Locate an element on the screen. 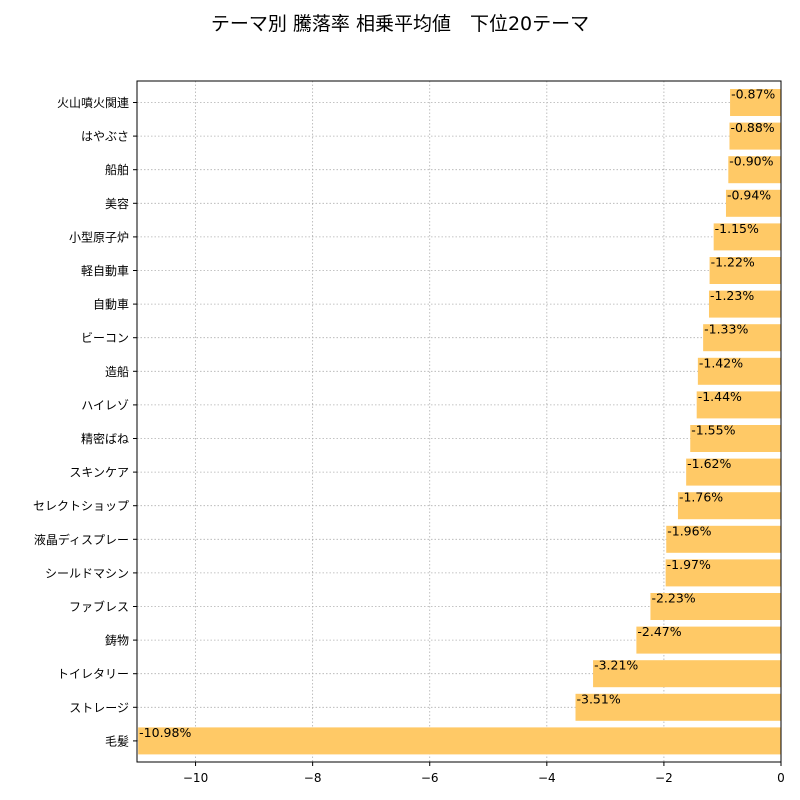 This screenshot has width=800, height=800. bar-value-label: -1.96% is located at coordinates (689, 530).